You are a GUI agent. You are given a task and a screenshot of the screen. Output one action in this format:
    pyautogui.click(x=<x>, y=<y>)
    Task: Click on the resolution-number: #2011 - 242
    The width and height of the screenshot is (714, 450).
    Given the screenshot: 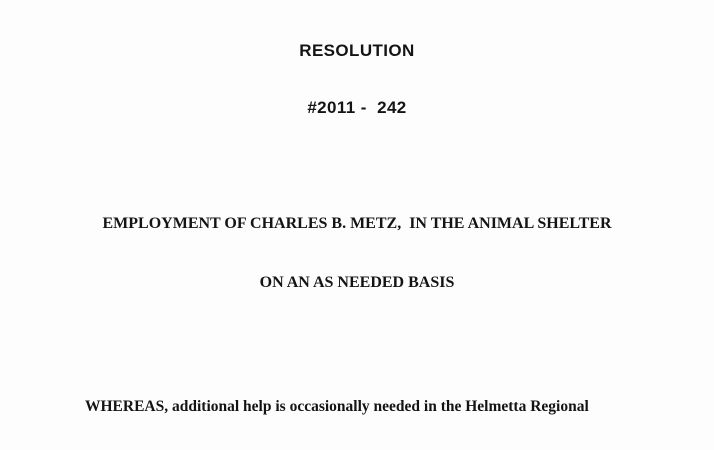 What is the action you would take?
    pyautogui.click(x=357, y=107)
    